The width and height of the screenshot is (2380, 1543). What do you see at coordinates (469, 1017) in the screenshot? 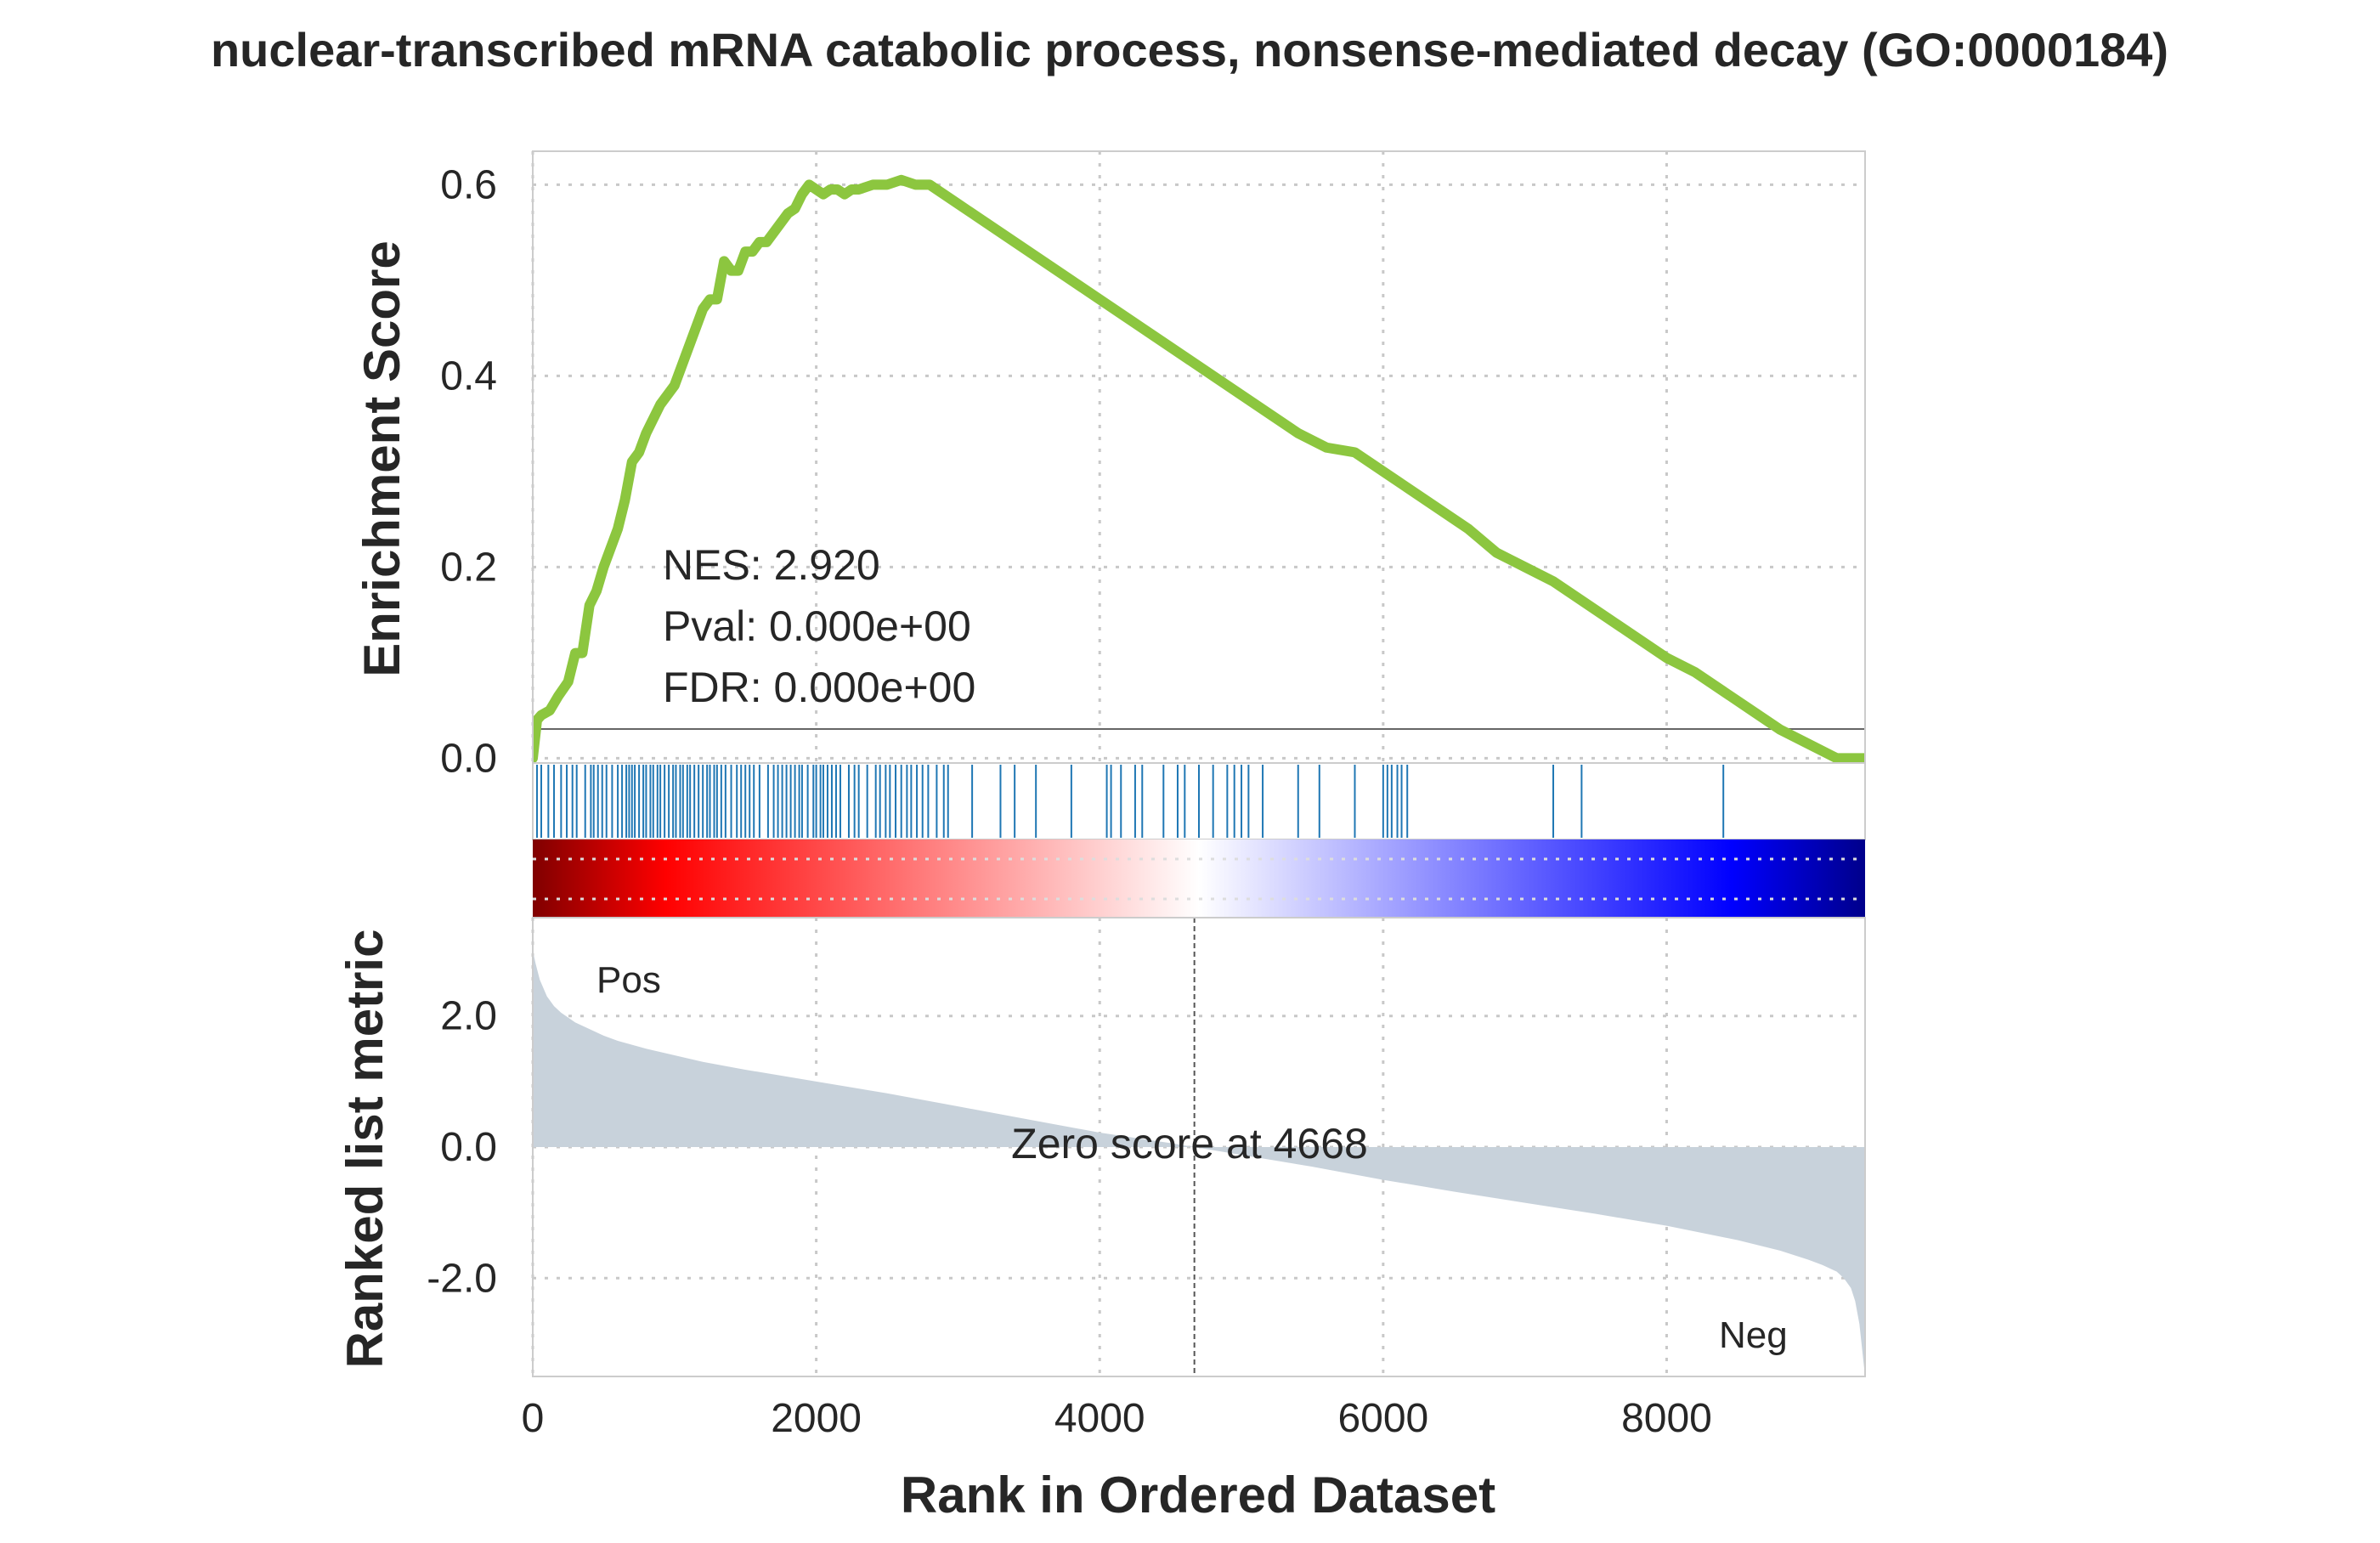
I see `y-tick-label: 2.0` at bounding box center [469, 1017].